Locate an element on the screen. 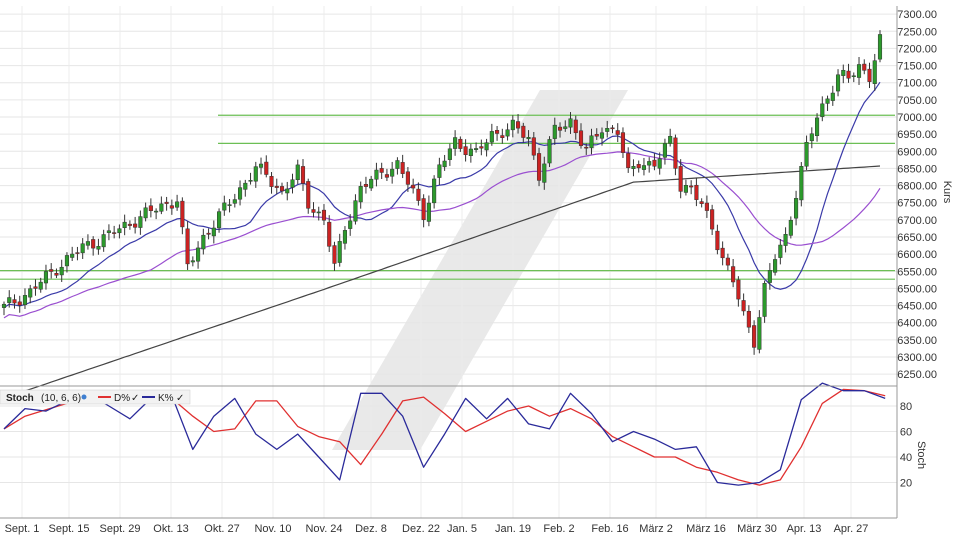  price-tick-label: 6900.00 is located at coordinates (917, 152).